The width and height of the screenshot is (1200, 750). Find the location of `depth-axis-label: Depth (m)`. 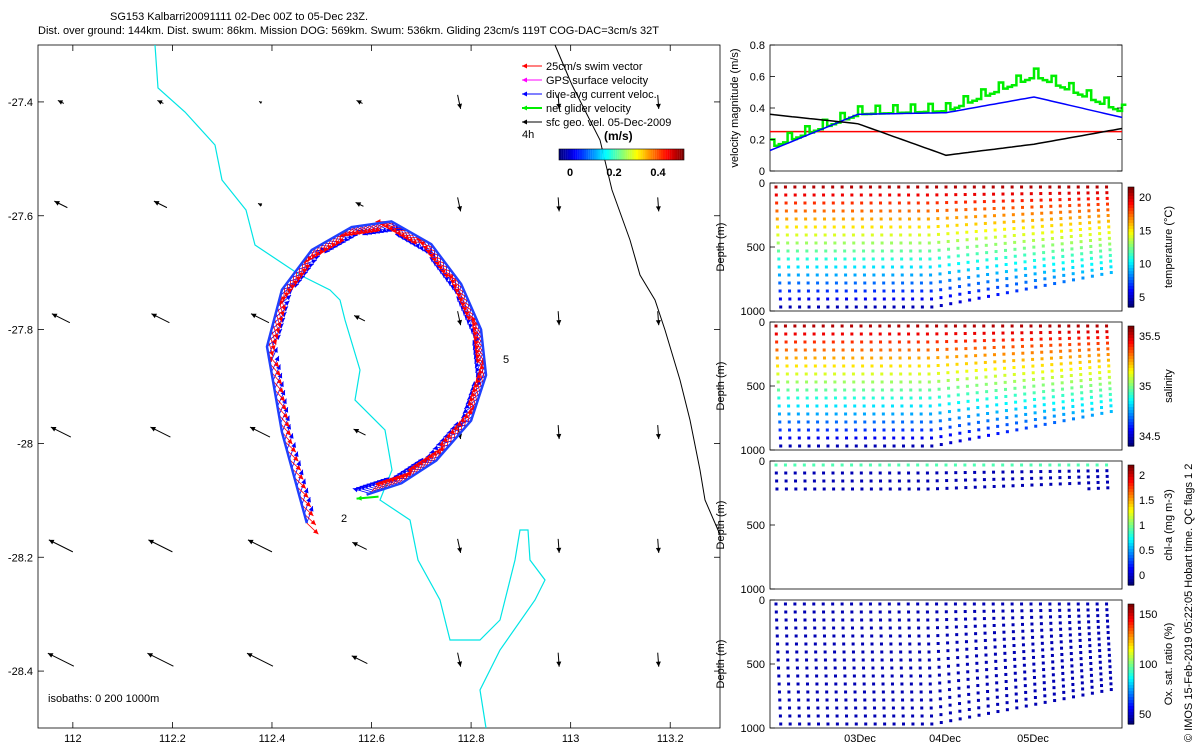

depth-axis-label: Depth (m) is located at coordinates (721, 525).